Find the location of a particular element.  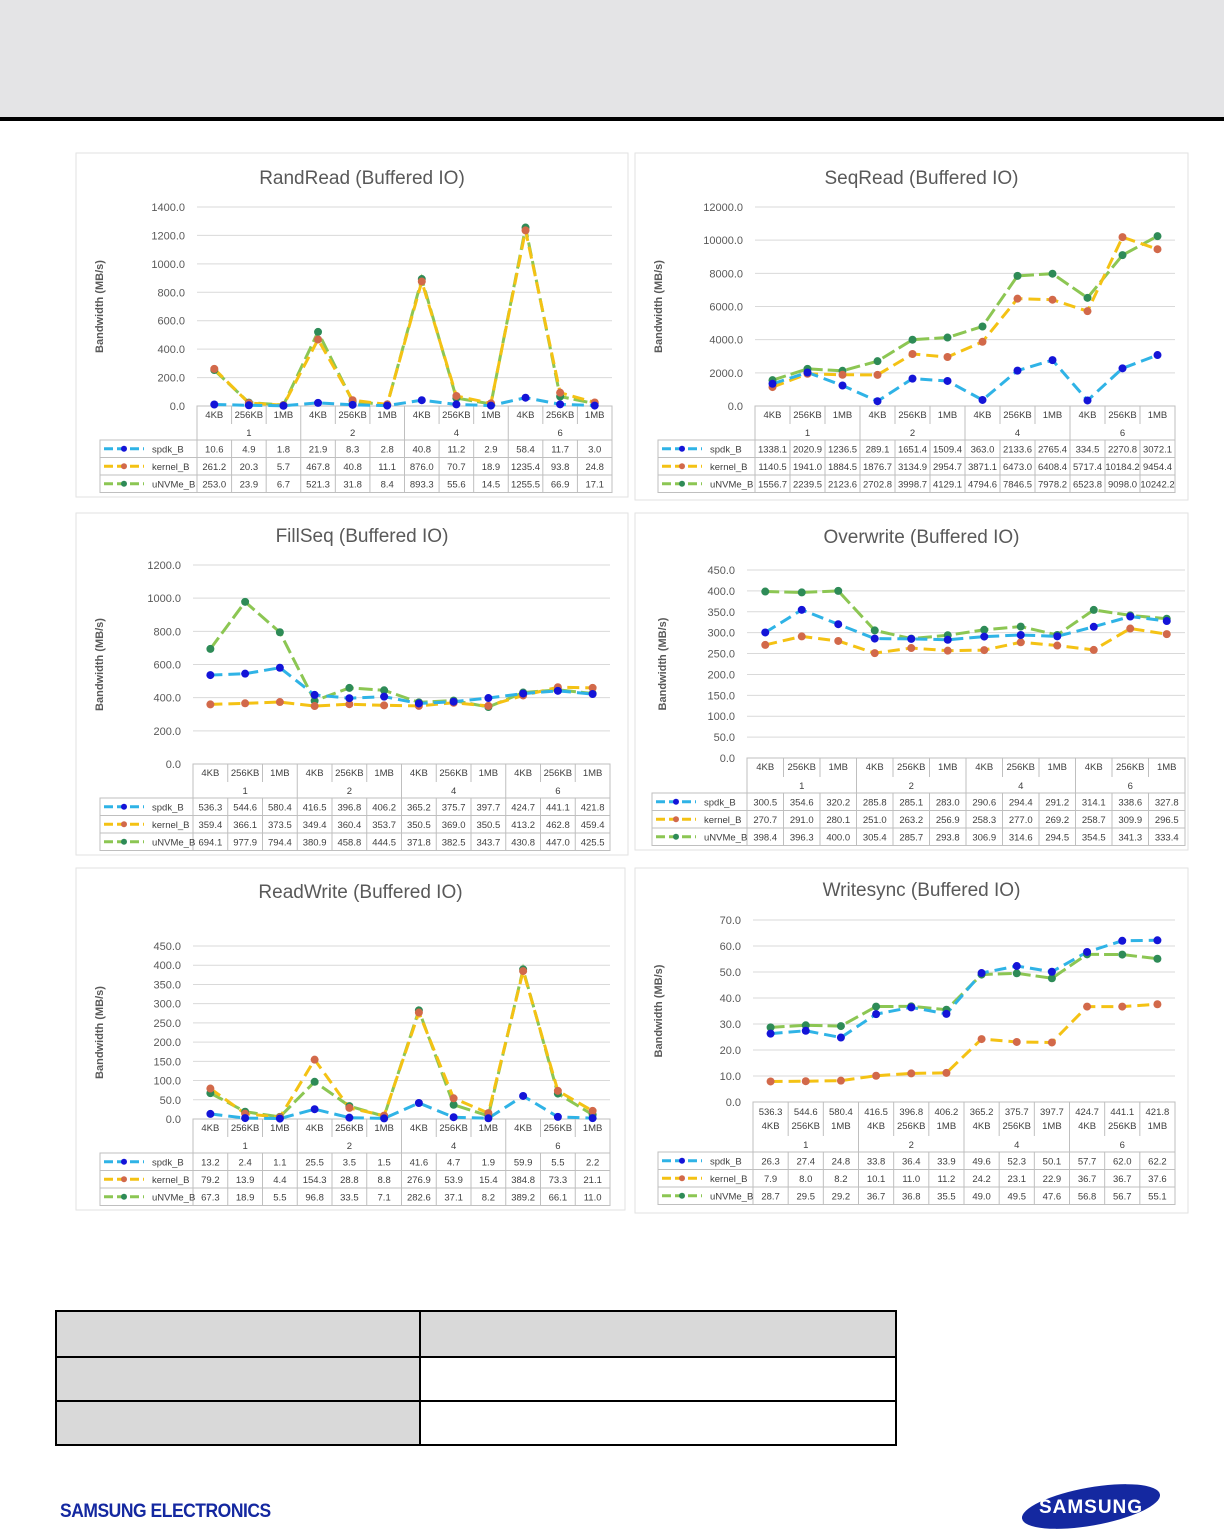

table-body-frame is located at coordinates (916, 1178).